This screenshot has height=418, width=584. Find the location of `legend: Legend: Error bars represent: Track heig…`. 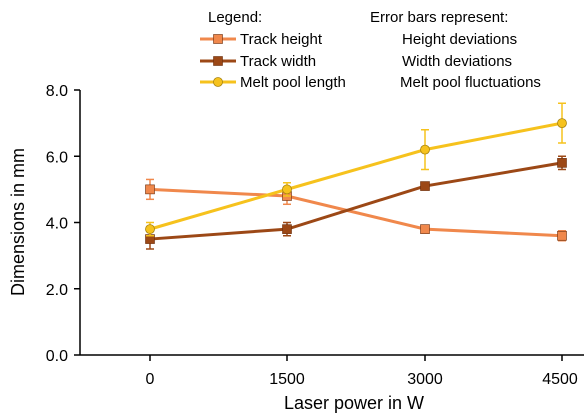

legend: Legend: Error bars represent: Track heig… is located at coordinates (370, 50).